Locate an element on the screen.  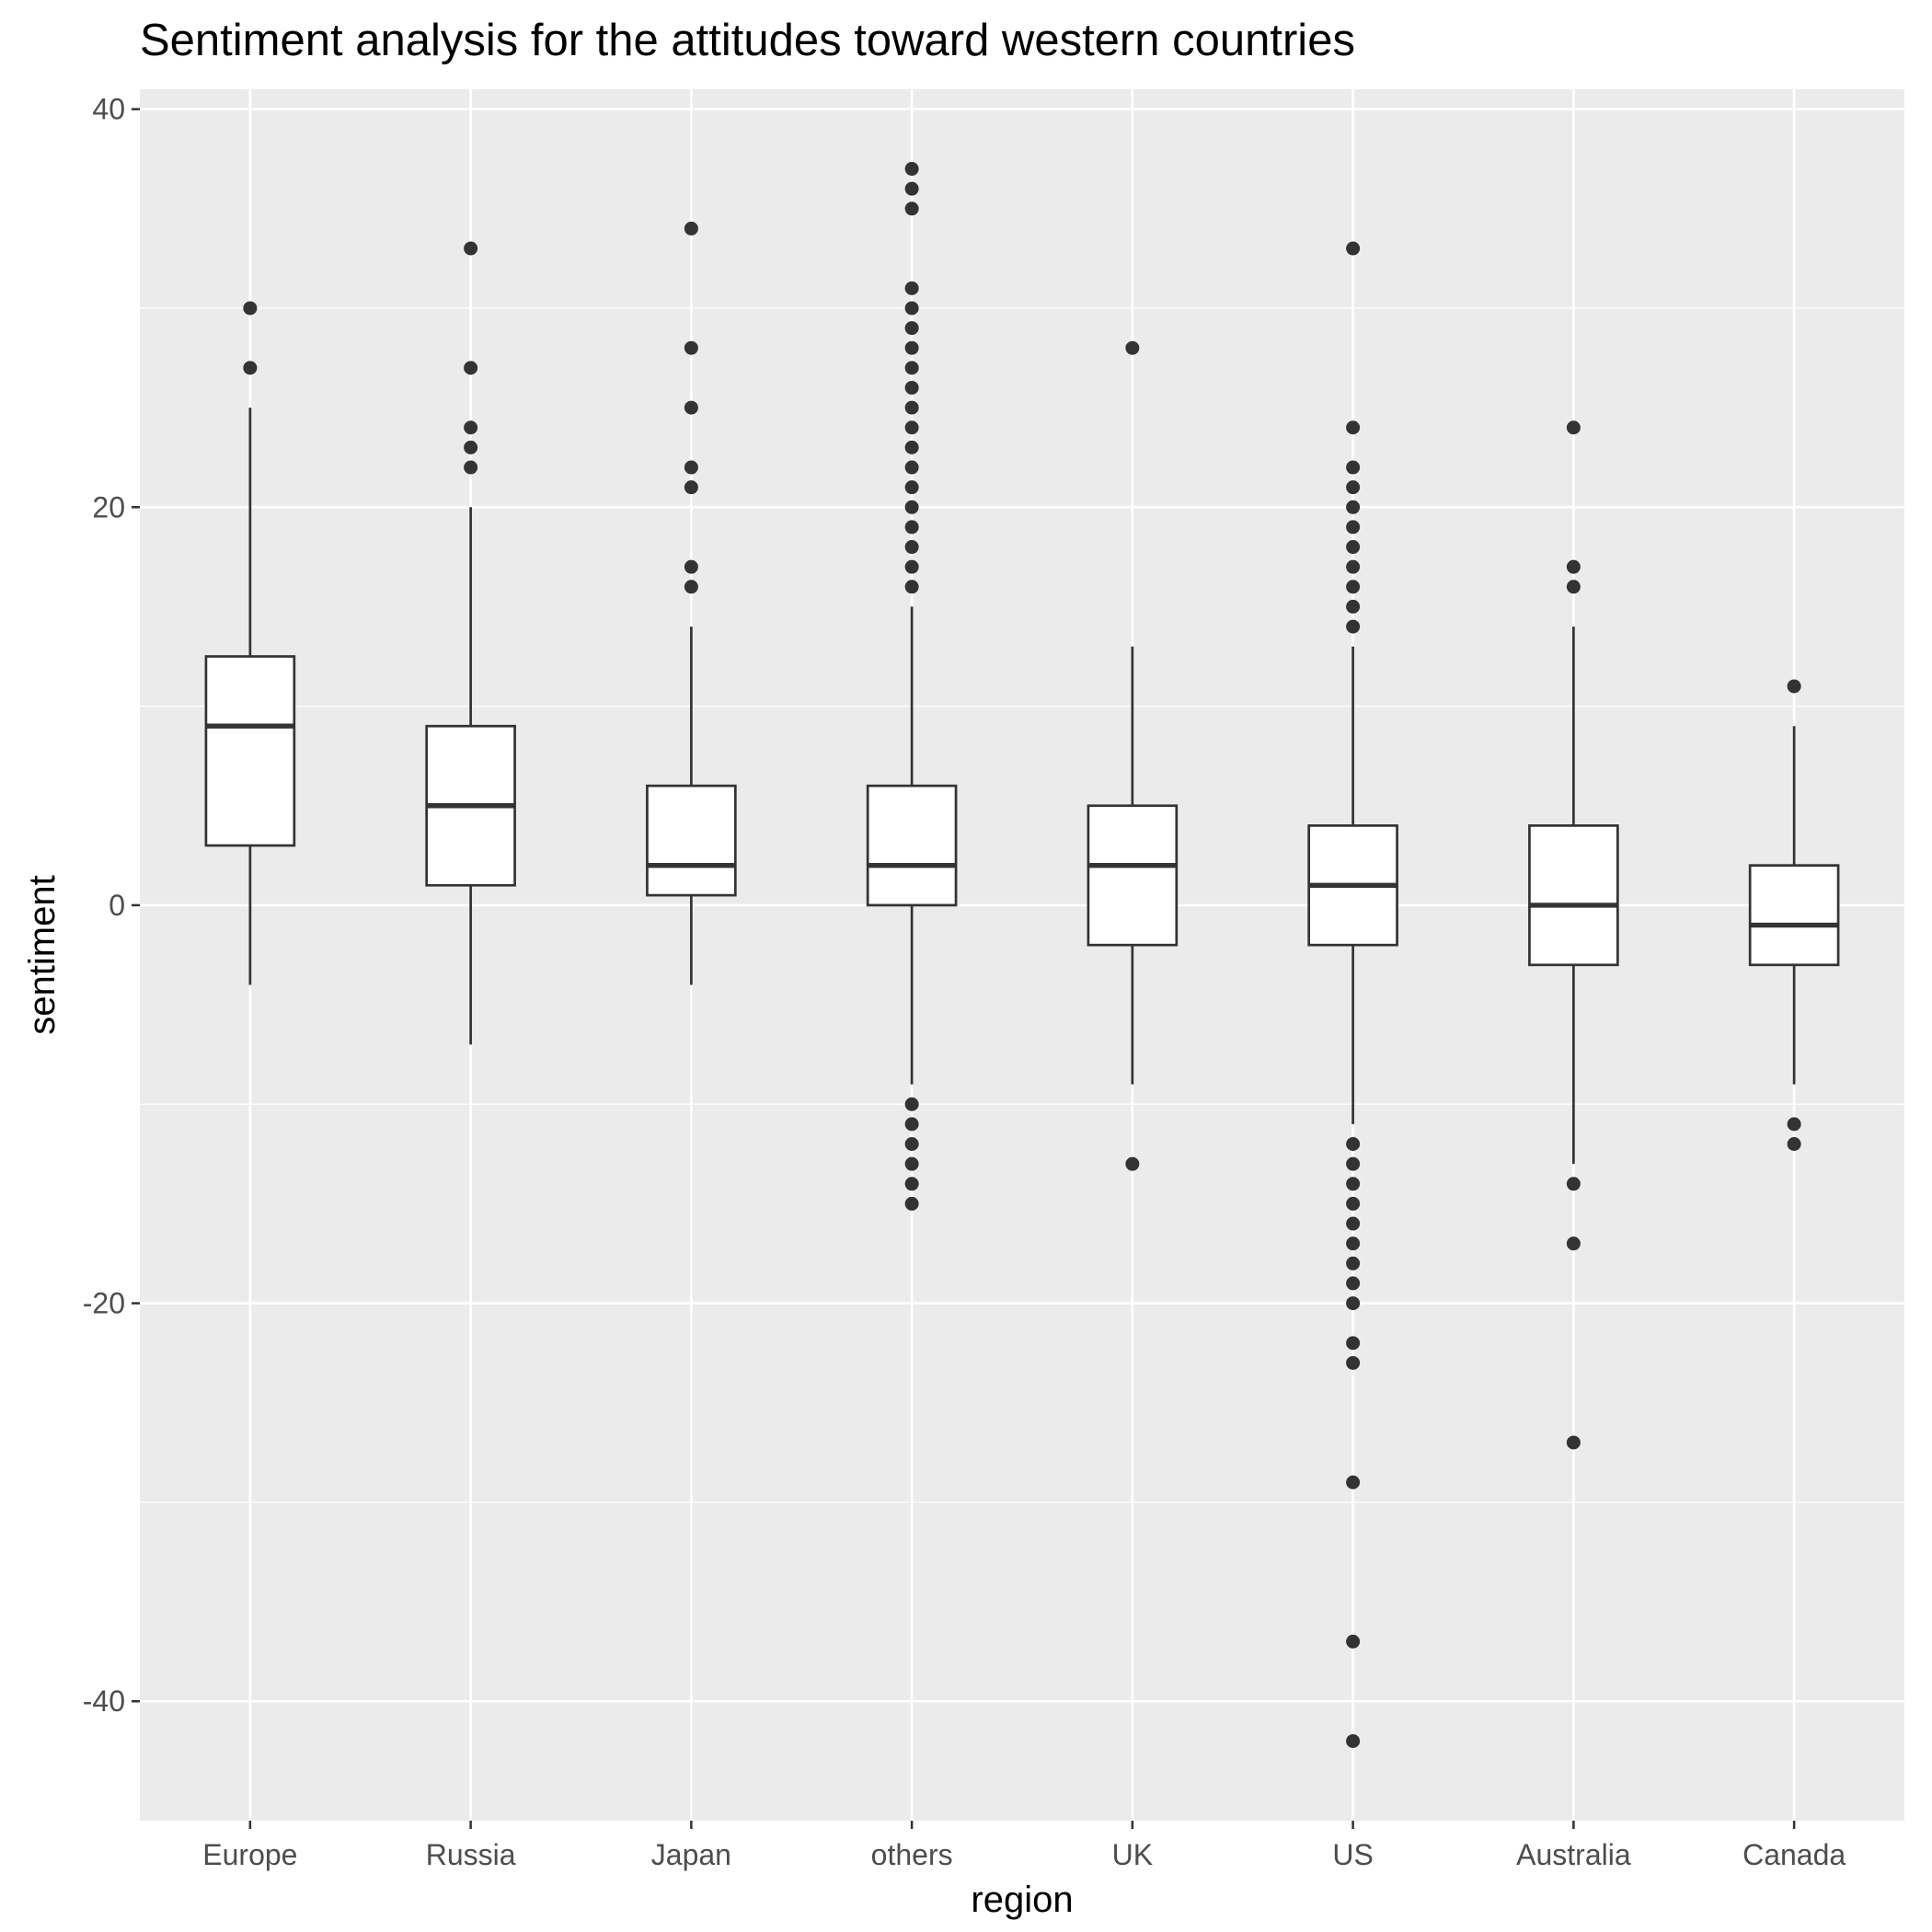
x-tick-label: Japan is located at coordinates (691, 1854).